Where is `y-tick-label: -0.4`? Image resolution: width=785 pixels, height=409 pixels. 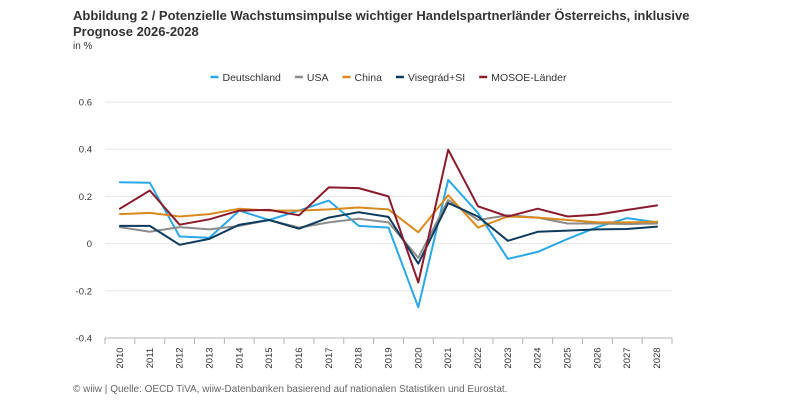
y-tick-label: -0.4 is located at coordinates (84, 339).